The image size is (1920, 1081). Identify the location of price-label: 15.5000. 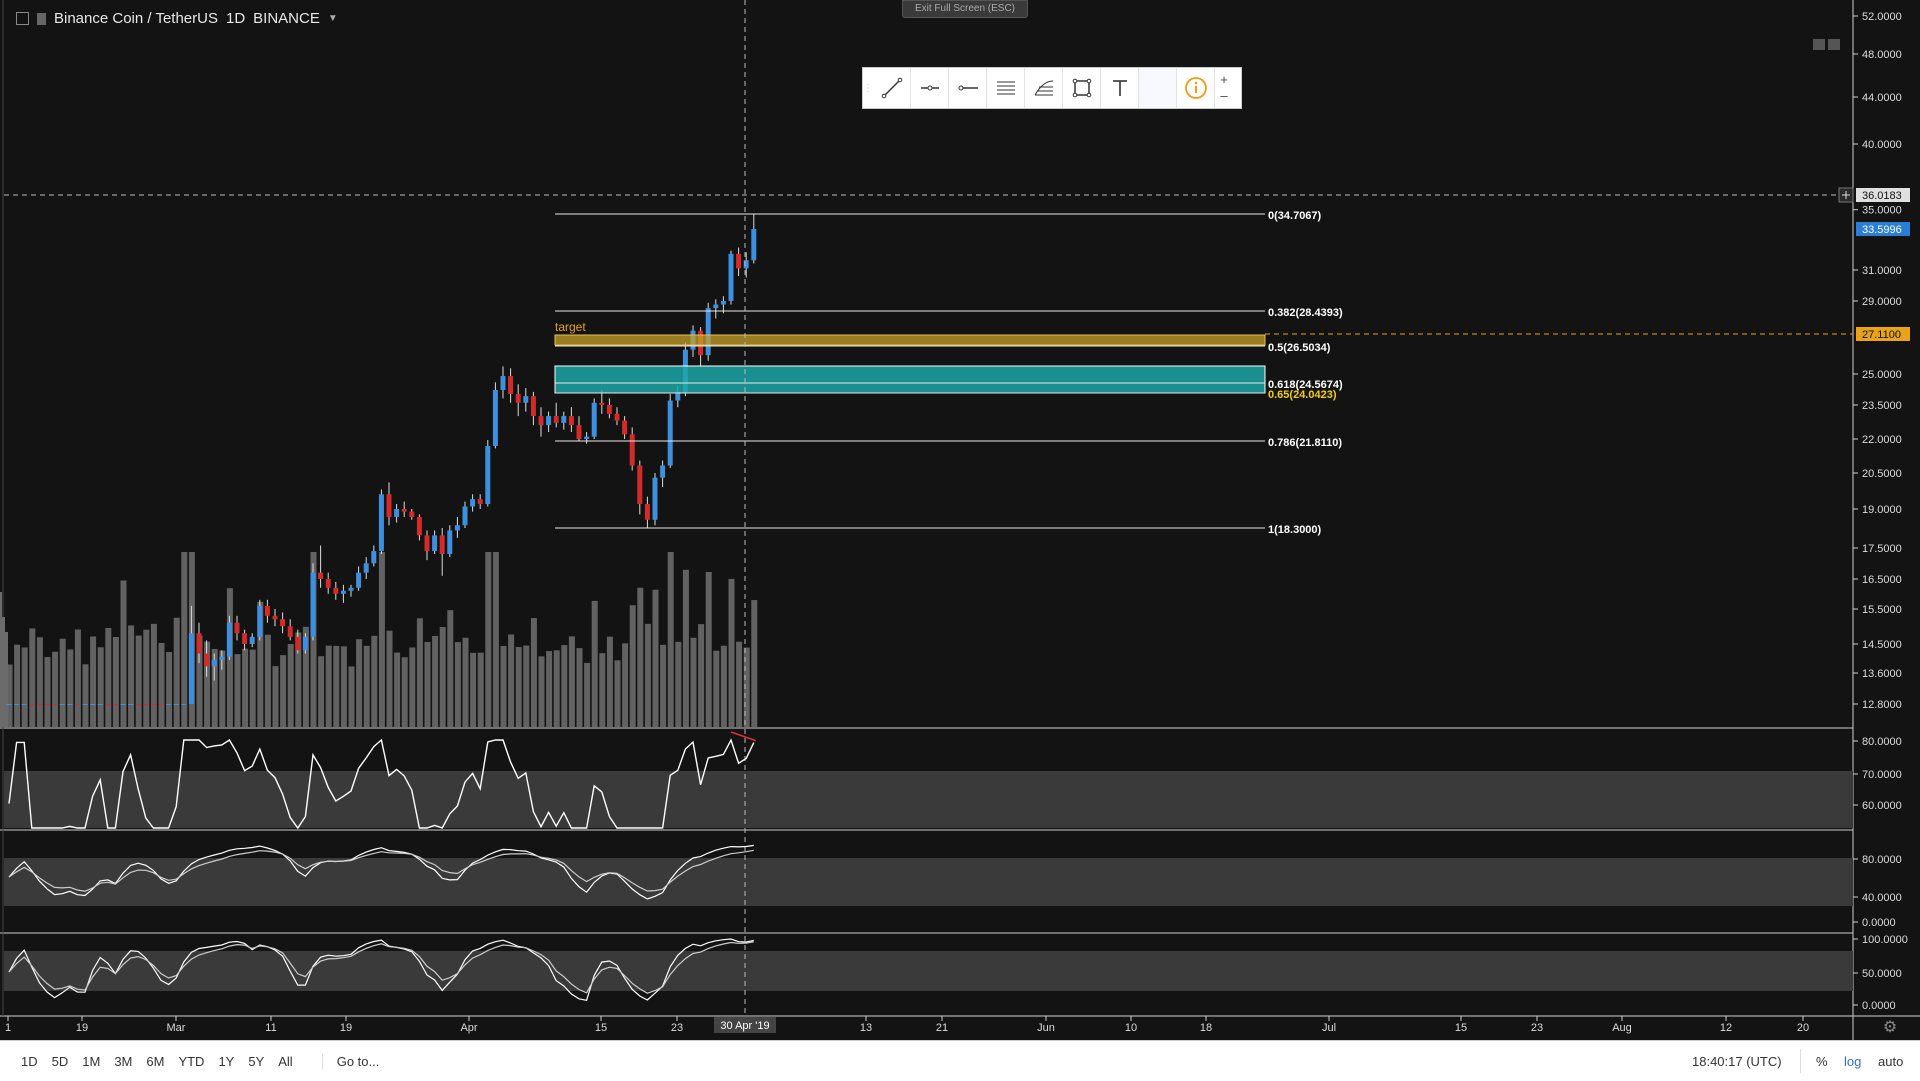
(1882, 610).